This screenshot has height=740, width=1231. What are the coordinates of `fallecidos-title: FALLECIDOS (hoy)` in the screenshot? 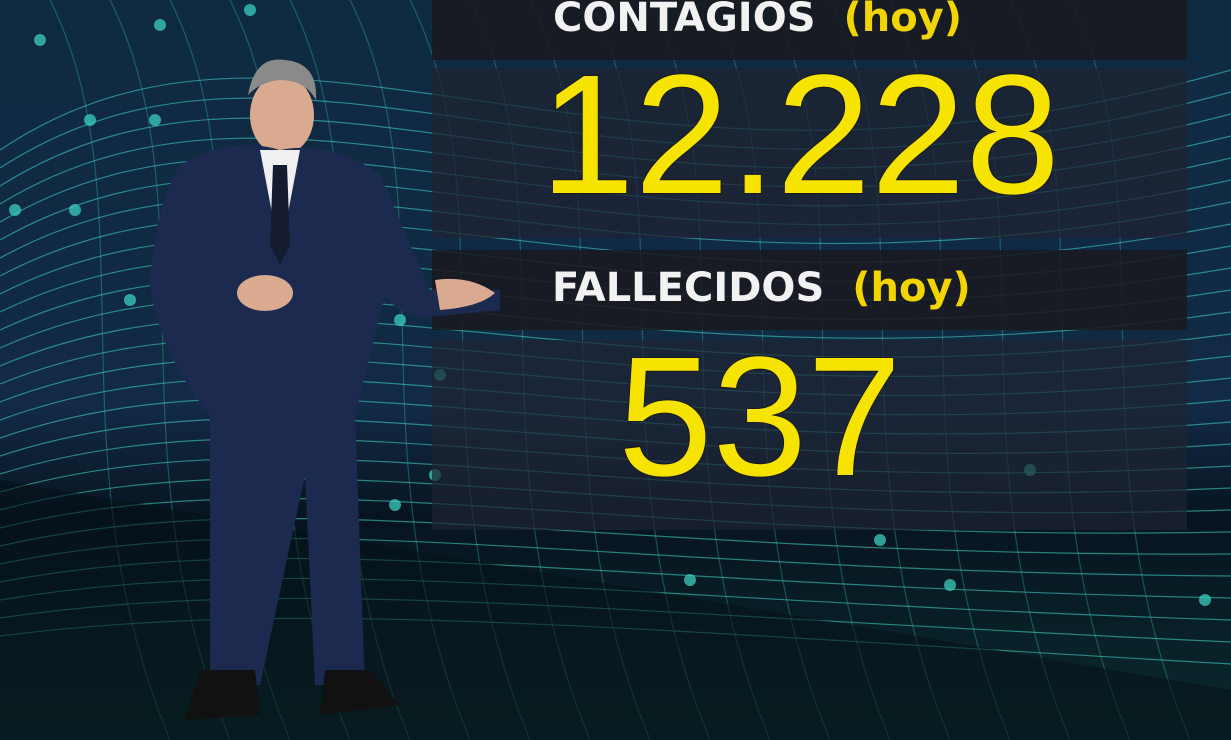 It's located at (761, 288).